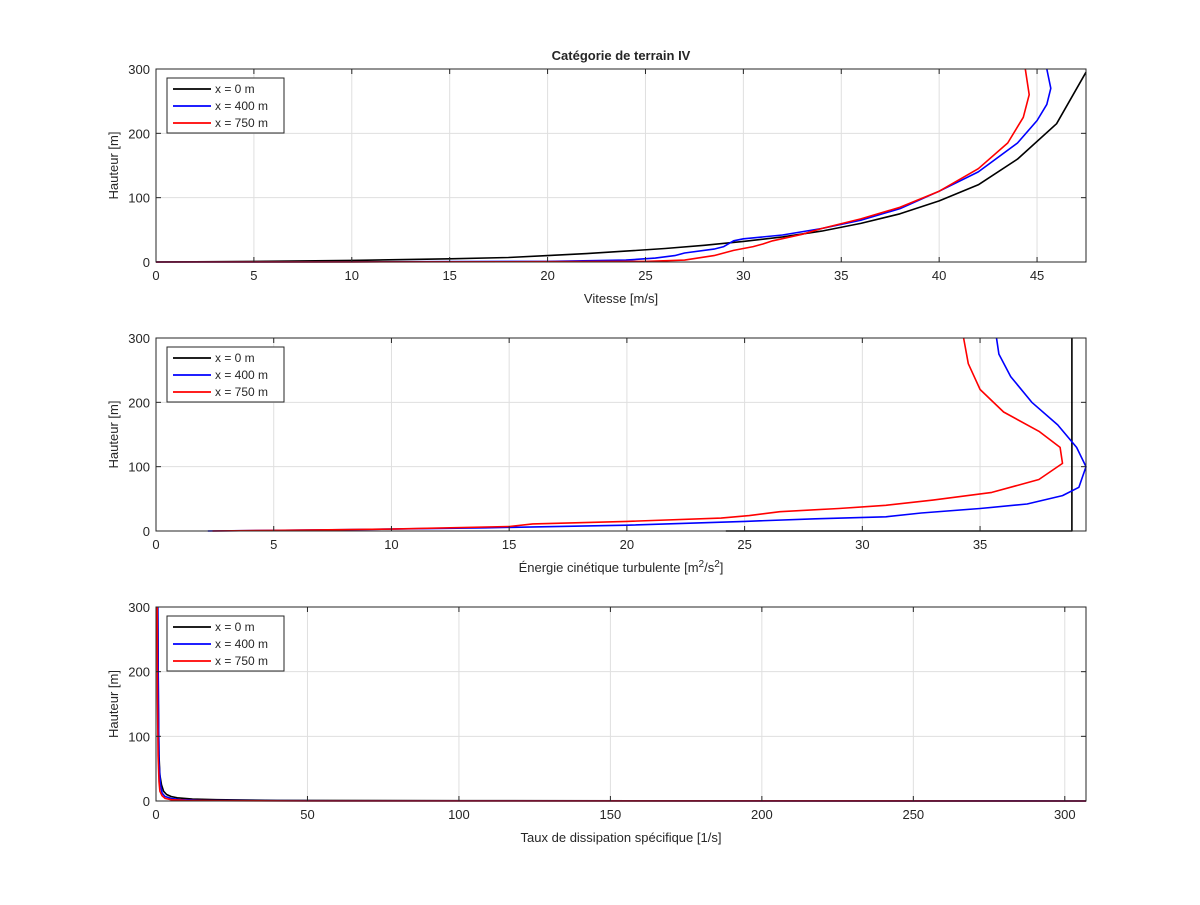 The width and height of the screenshot is (1200, 905). What do you see at coordinates (841, 275) in the screenshot?
I see `velocity-x-tick-label: 35` at bounding box center [841, 275].